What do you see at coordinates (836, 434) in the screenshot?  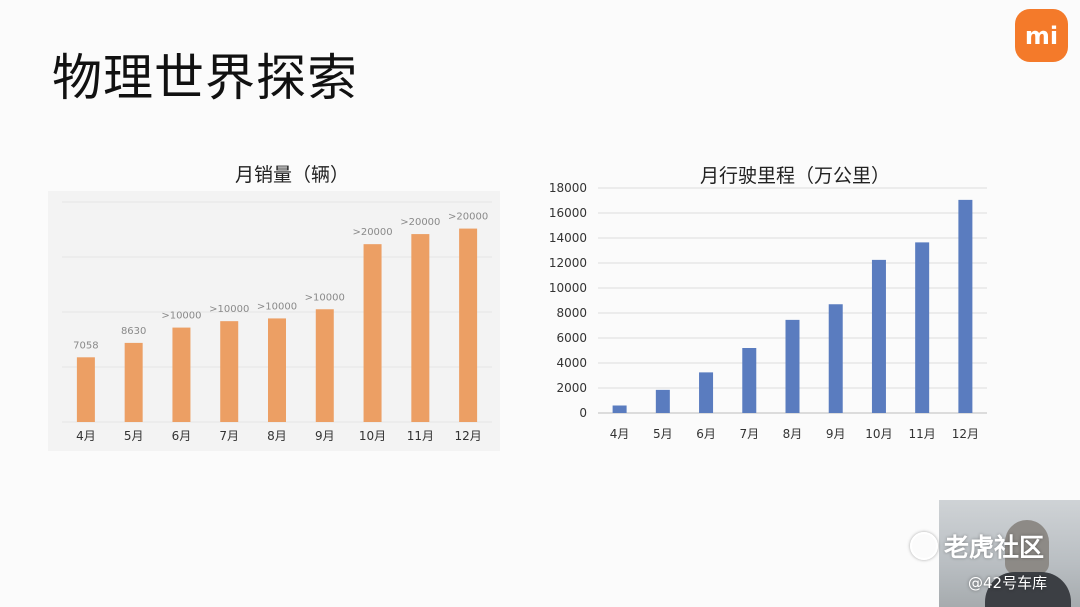 I see `mileage-x-tick-label: 9月` at bounding box center [836, 434].